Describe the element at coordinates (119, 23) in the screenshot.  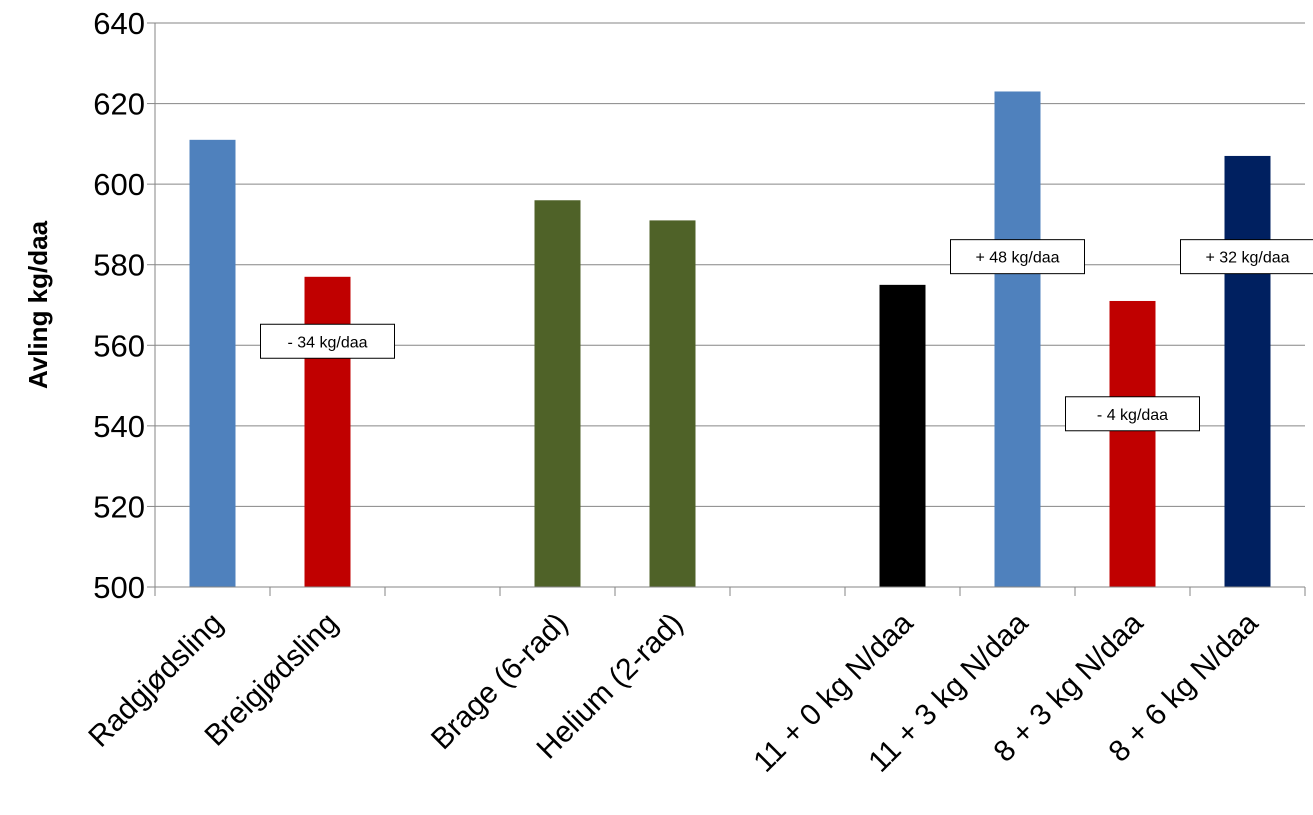
I see `y-tick-label: 640` at that location.